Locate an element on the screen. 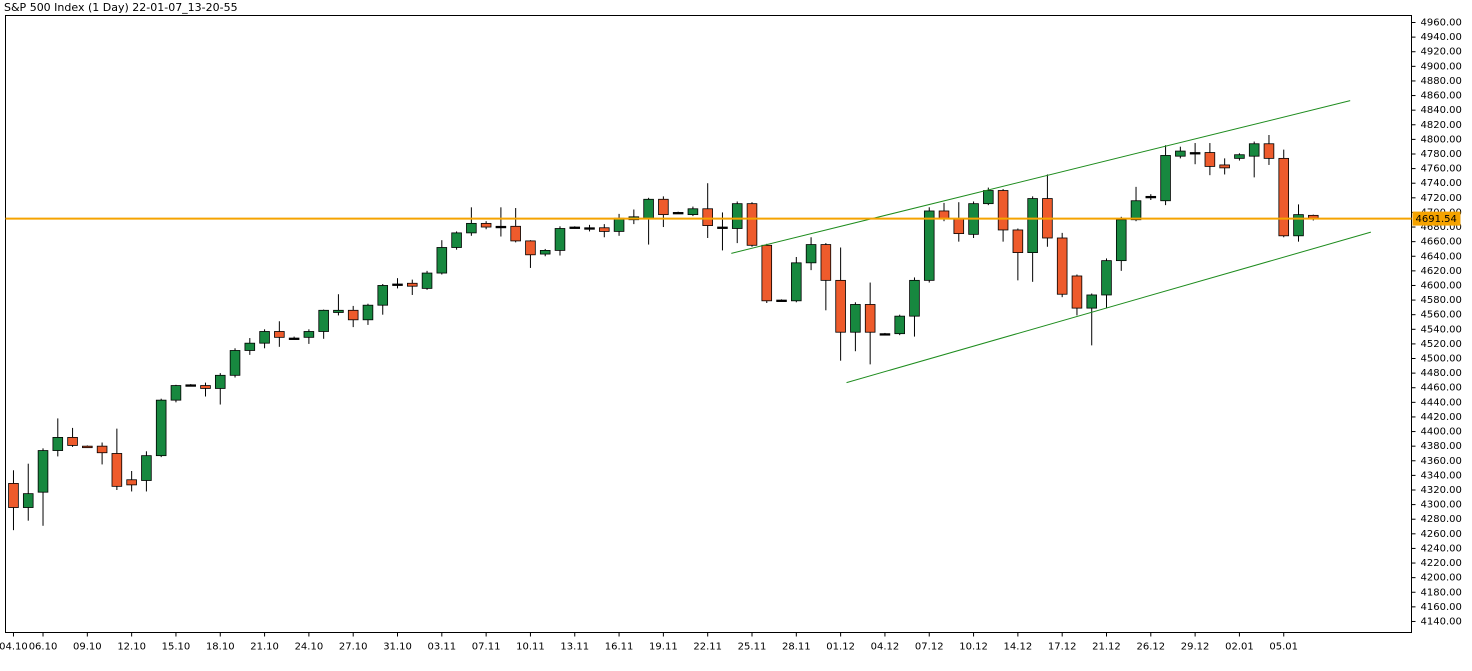 This screenshot has width=1472, height=671. y-tick-label: 4160.00 is located at coordinates (1441, 607).